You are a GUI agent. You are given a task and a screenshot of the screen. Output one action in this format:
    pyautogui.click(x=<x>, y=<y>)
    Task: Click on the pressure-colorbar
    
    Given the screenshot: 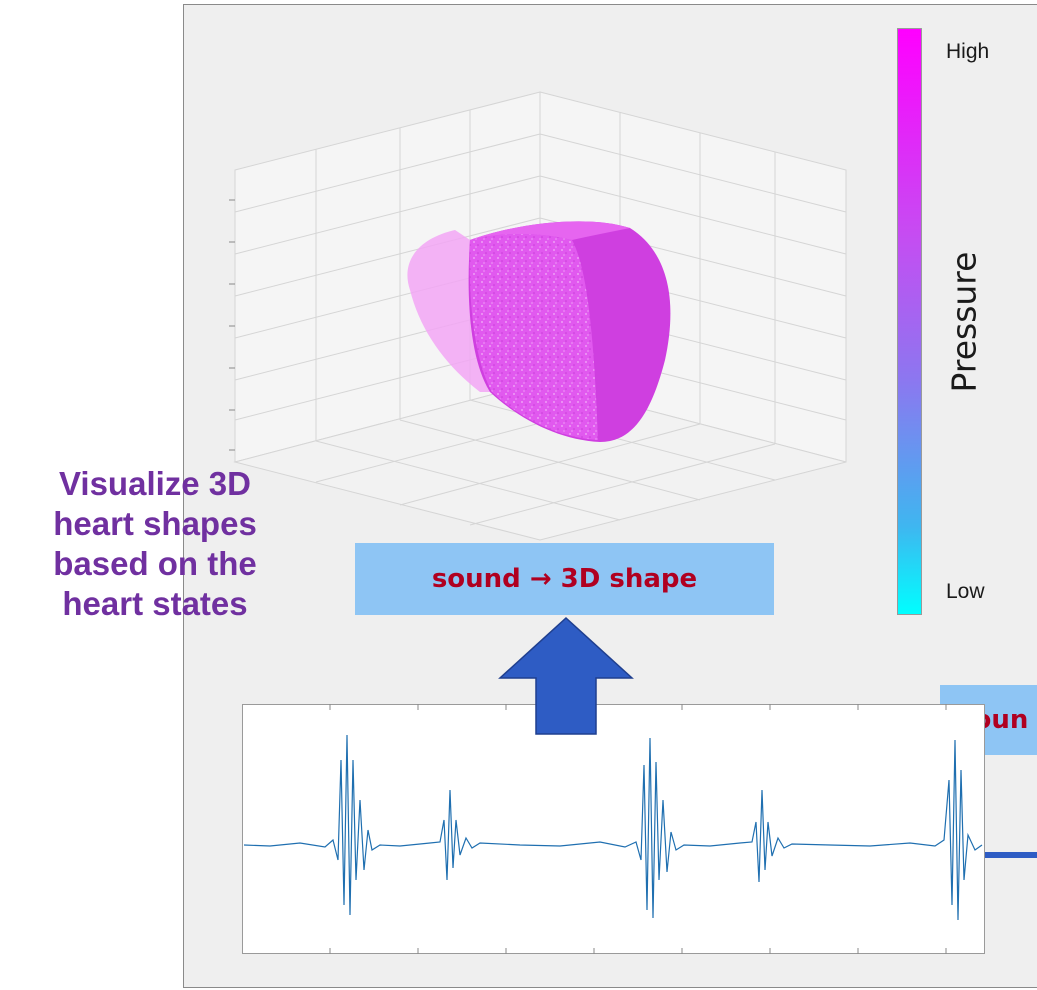 What is the action you would take?
    pyautogui.click(x=909, y=321)
    